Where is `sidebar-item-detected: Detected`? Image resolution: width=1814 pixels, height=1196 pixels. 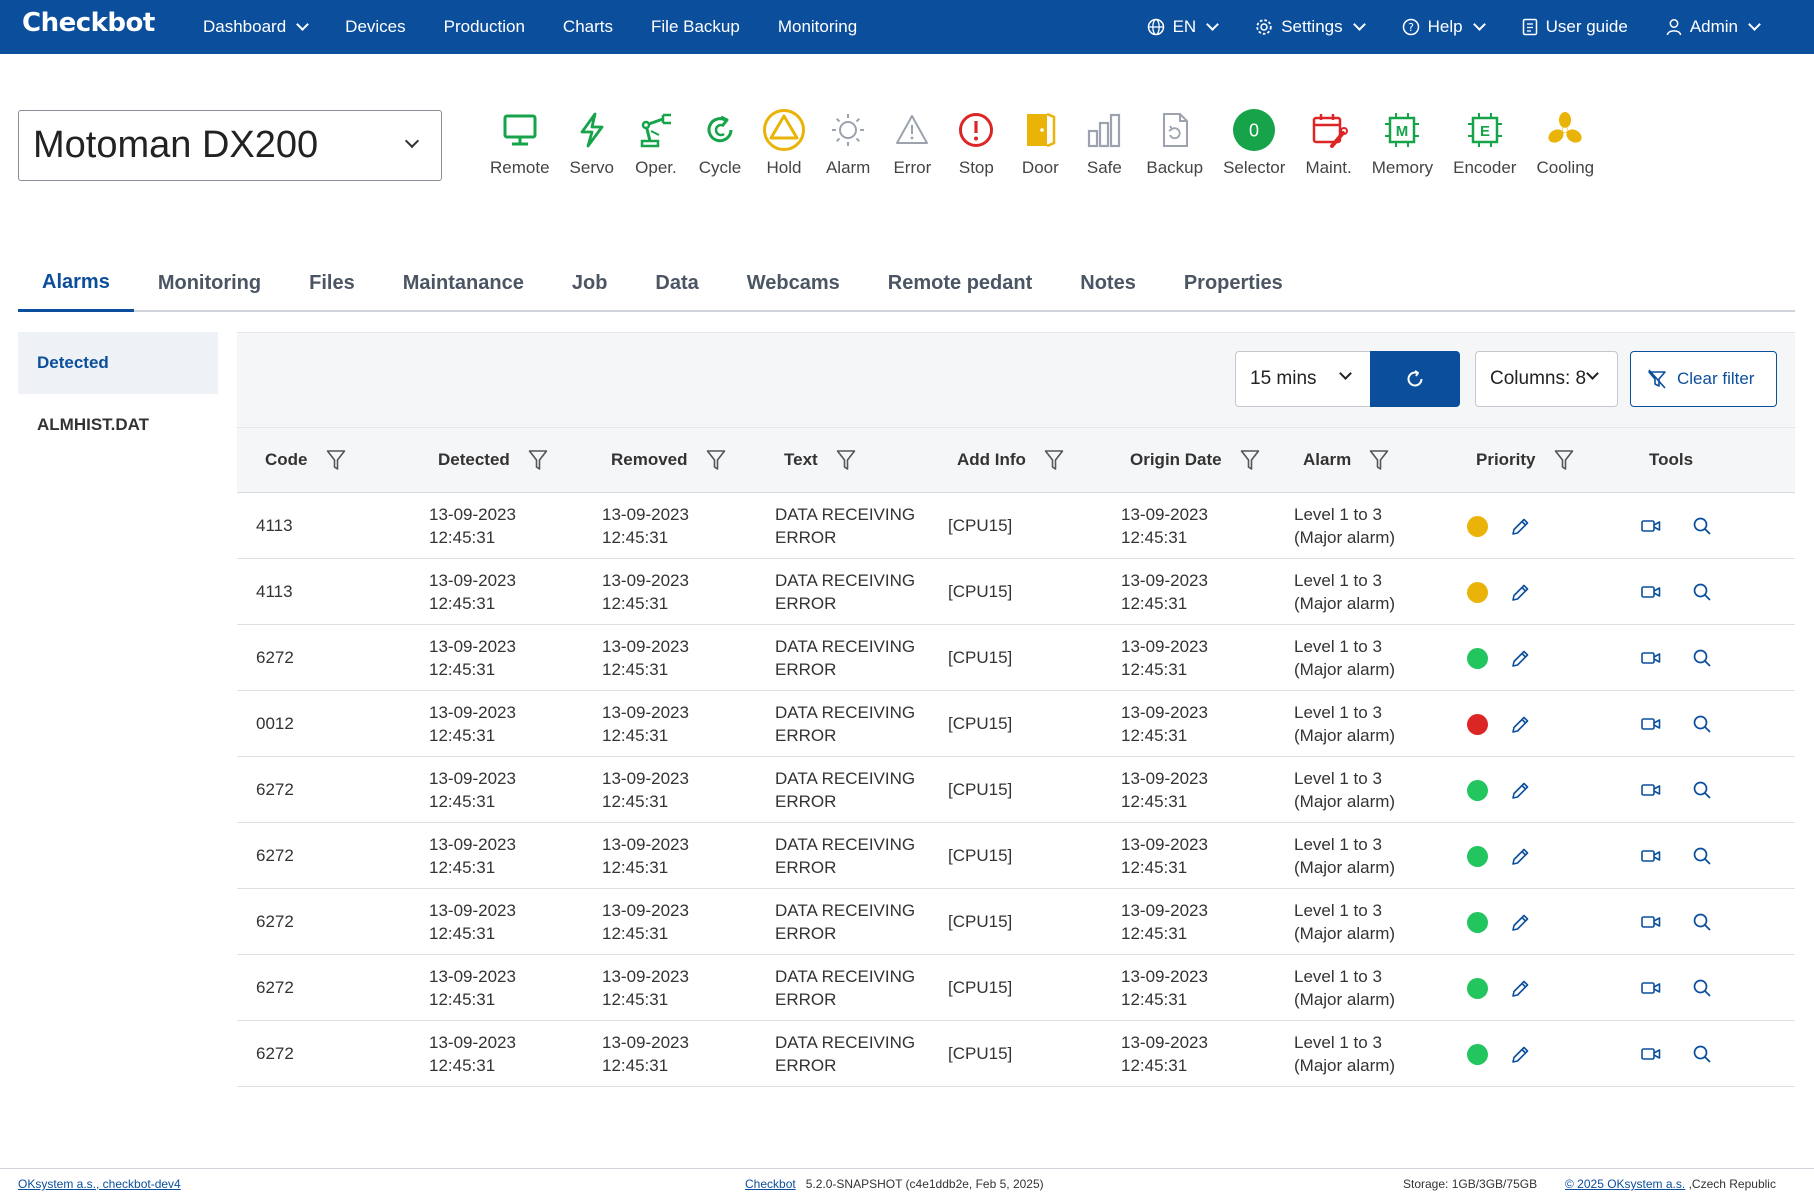
sidebar-item-detected: Detected is located at coordinates (118, 363).